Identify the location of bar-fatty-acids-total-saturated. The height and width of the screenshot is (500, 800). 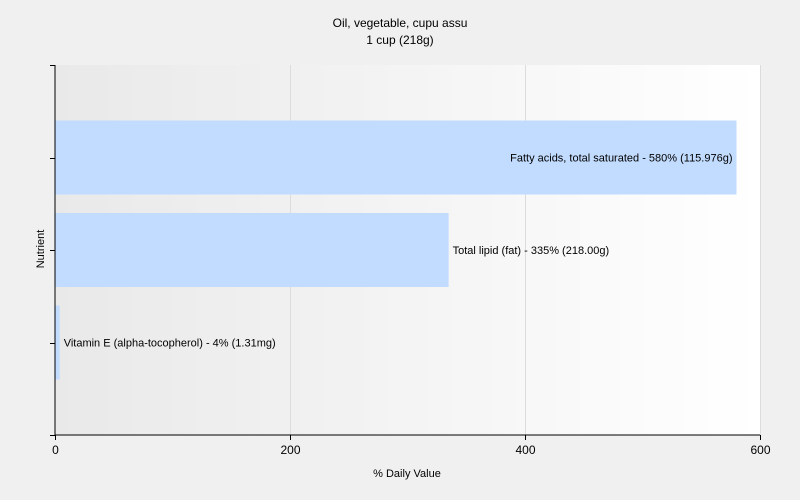
(396, 157).